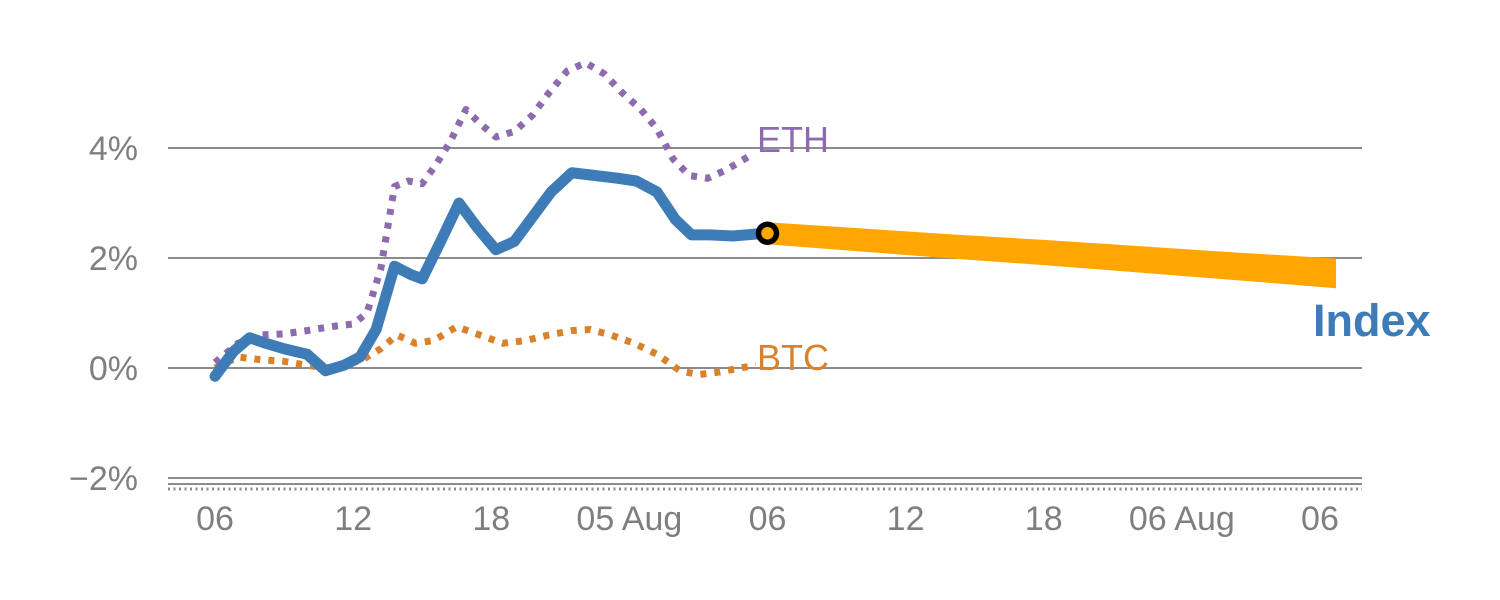 This screenshot has width=1500, height=600. What do you see at coordinates (113, 369) in the screenshot?
I see `svg-text: 0%` at bounding box center [113, 369].